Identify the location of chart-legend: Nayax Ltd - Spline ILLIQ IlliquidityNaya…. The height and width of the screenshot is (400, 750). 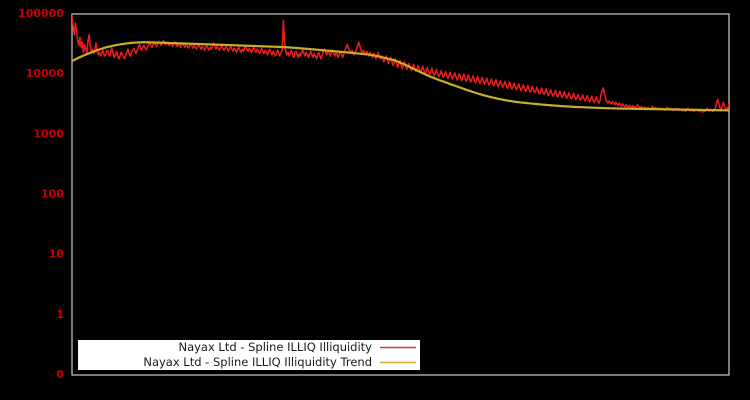
(249, 355).